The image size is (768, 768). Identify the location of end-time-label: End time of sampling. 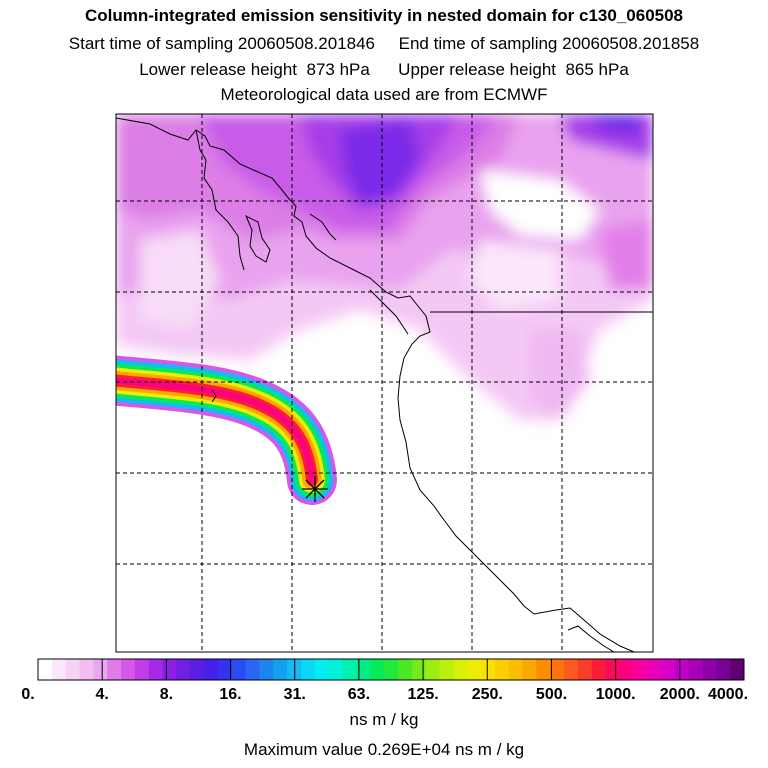
(478, 43).